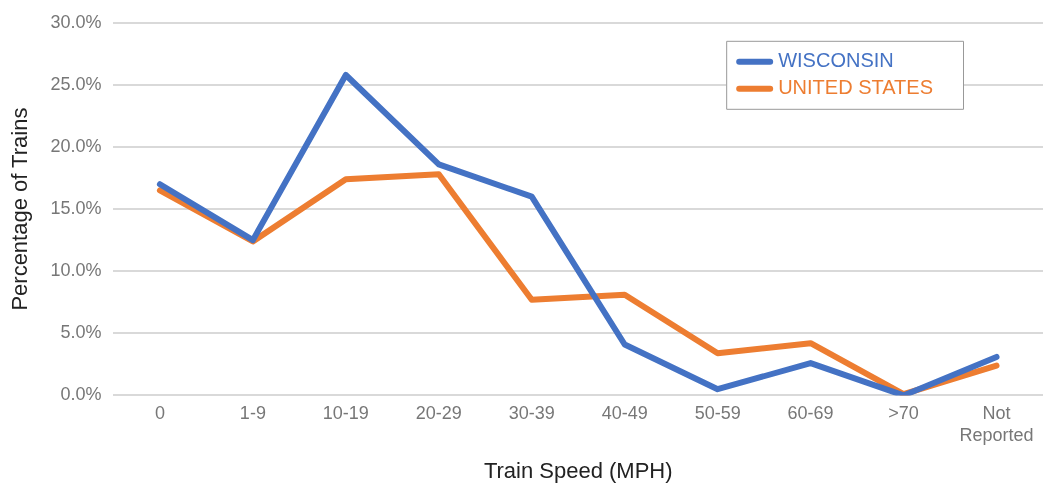 This screenshot has height=493, width=1053. Describe the element at coordinates (903, 413) in the screenshot. I see `x-tick-label: >70` at that location.